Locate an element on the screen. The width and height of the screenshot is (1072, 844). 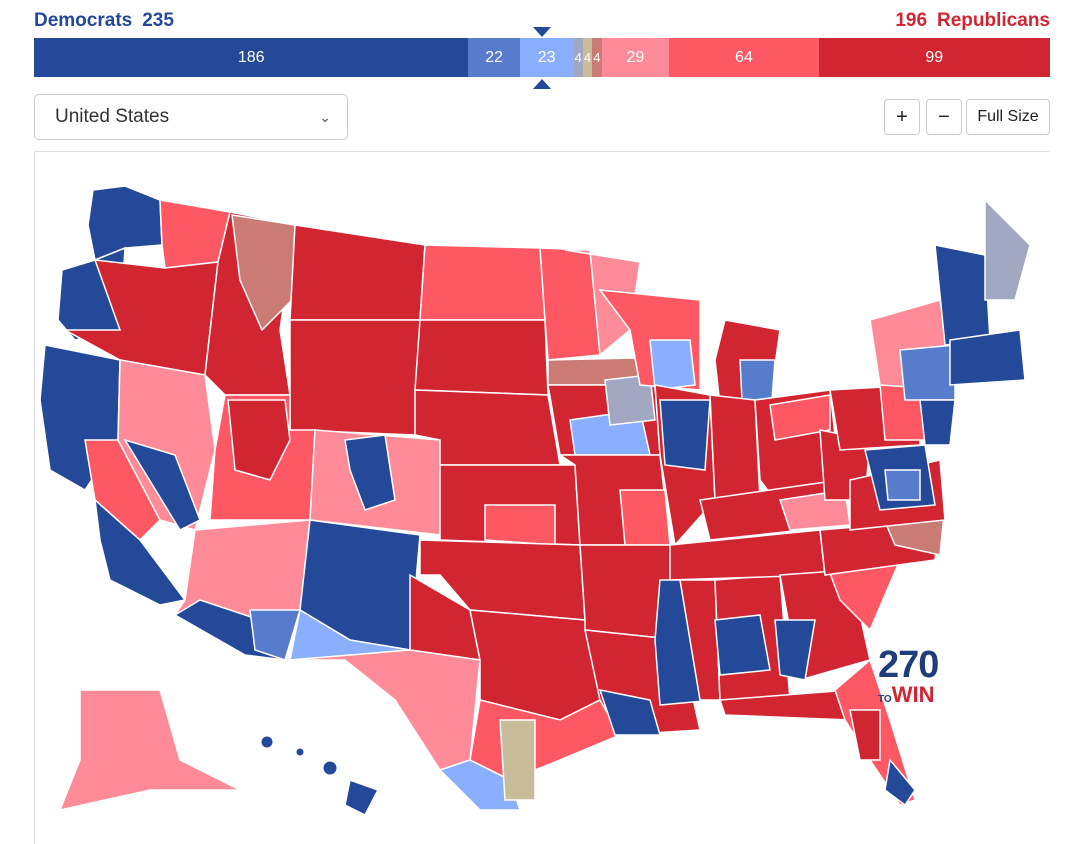
district-alaska is located at coordinates (149, 750).